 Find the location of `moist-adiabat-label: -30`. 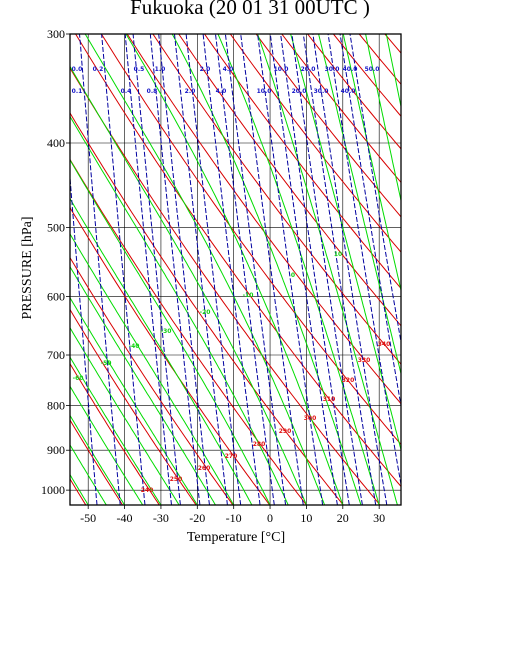

moist-adiabat-label: -30 is located at coordinates (166, 331).